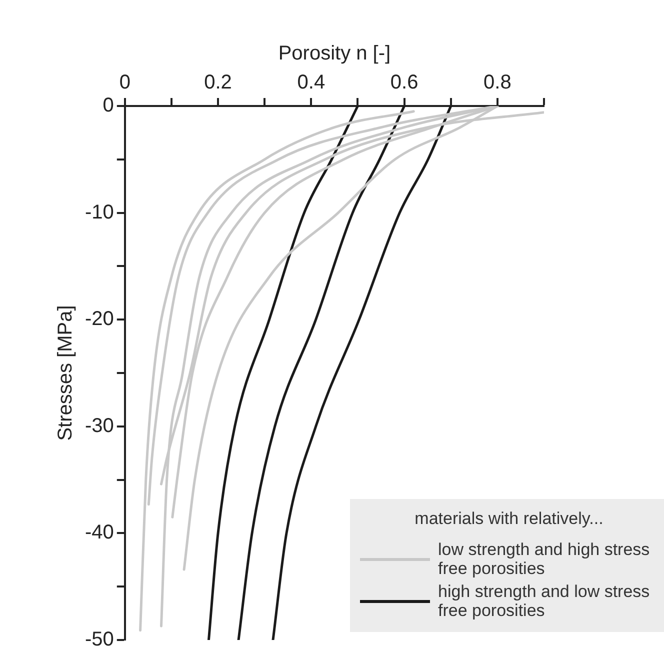 The image size is (664, 655). What do you see at coordinates (99, 319) in the screenshot?
I see `y-tick-label: -20` at bounding box center [99, 319].